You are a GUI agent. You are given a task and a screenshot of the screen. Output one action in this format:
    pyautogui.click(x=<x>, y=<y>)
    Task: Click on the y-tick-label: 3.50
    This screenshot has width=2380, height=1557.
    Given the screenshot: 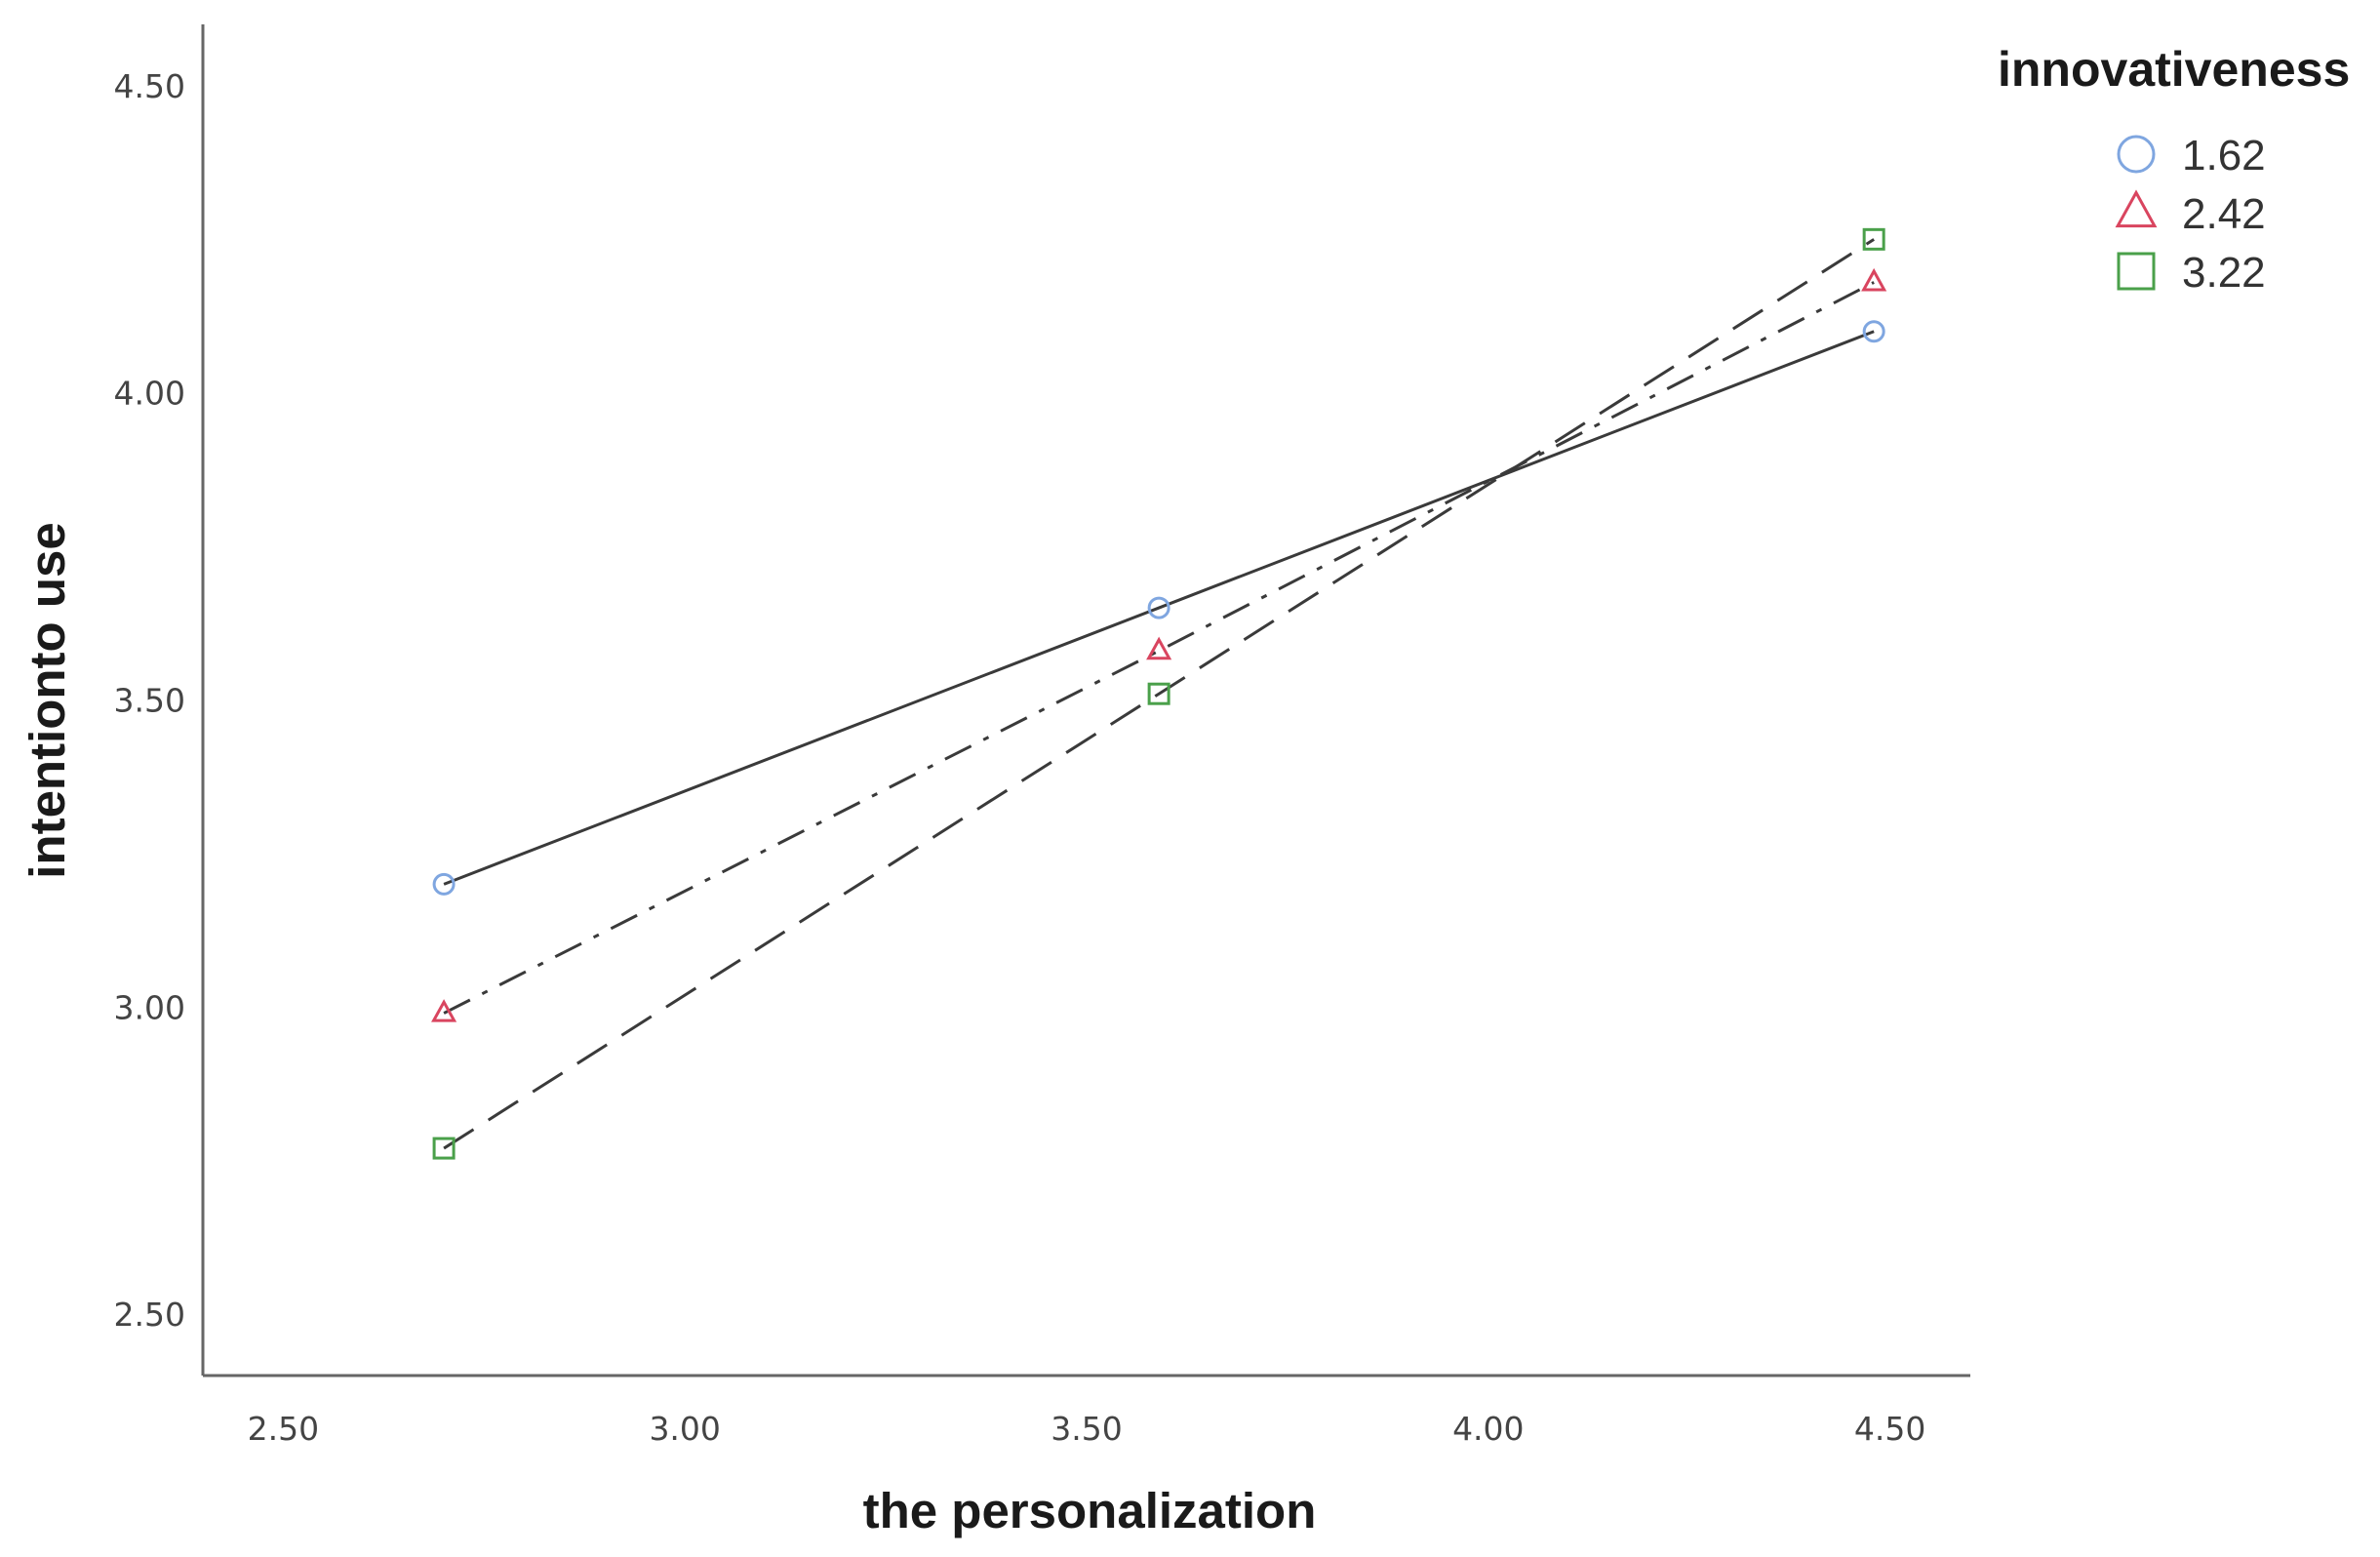 What is the action you would take?
    pyautogui.click(x=149, y=701)
    